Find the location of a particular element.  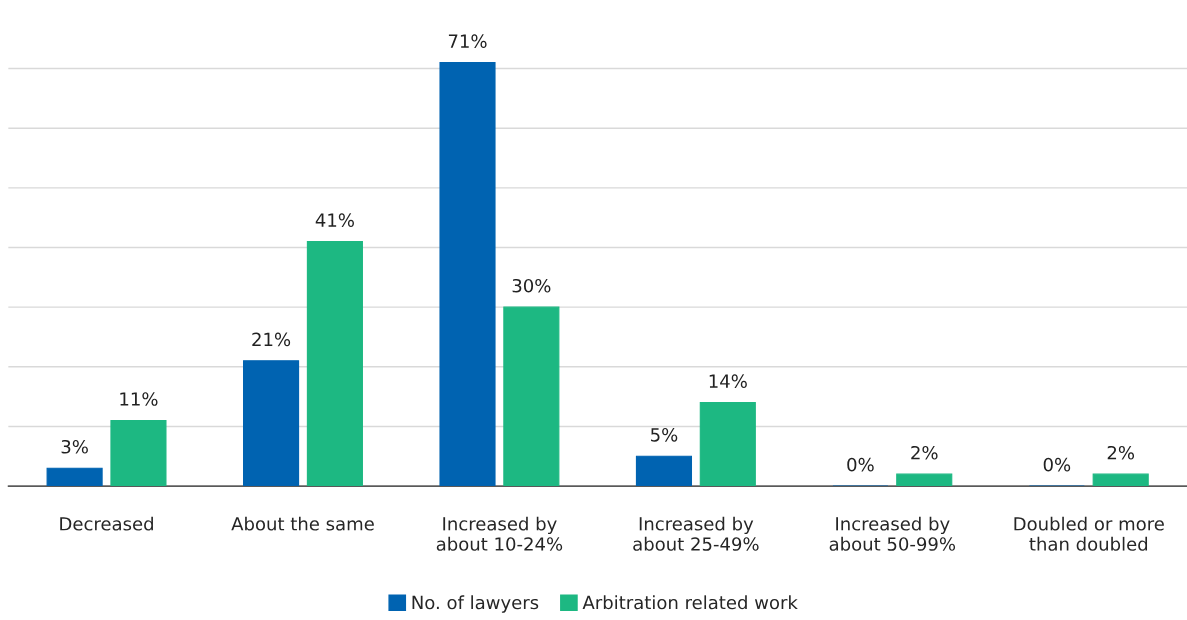

data-label: 11% is located at coordinates (139, 399).